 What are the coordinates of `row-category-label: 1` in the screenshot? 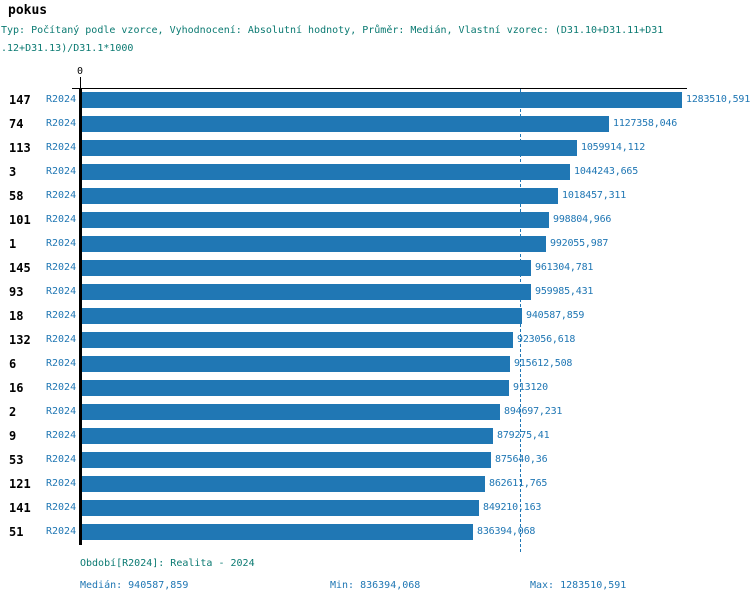 It's located at (13, 244).